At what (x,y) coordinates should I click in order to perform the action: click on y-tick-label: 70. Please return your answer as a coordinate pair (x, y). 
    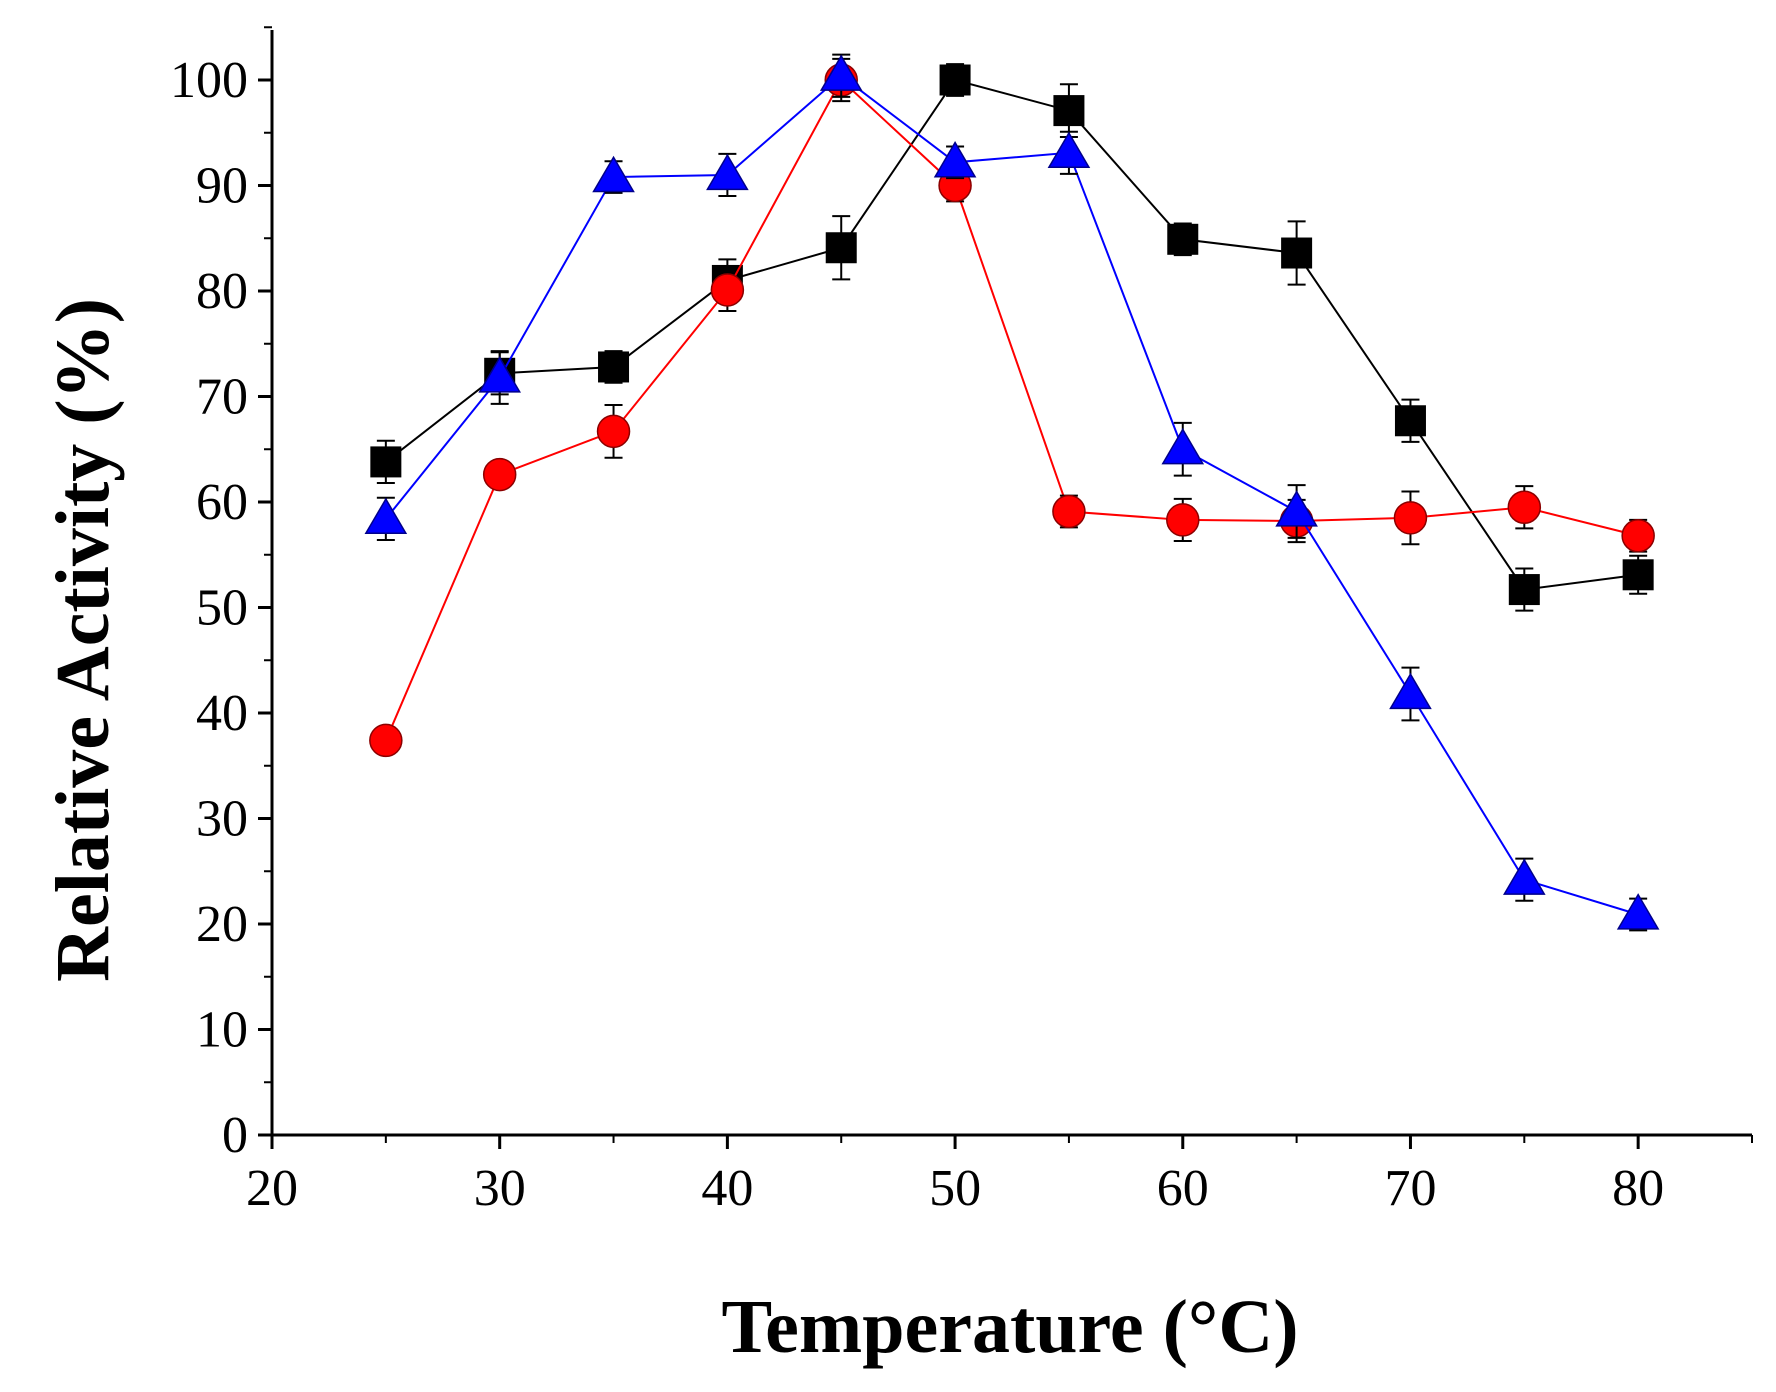
    Looking at the image, I should click on (222, 397).